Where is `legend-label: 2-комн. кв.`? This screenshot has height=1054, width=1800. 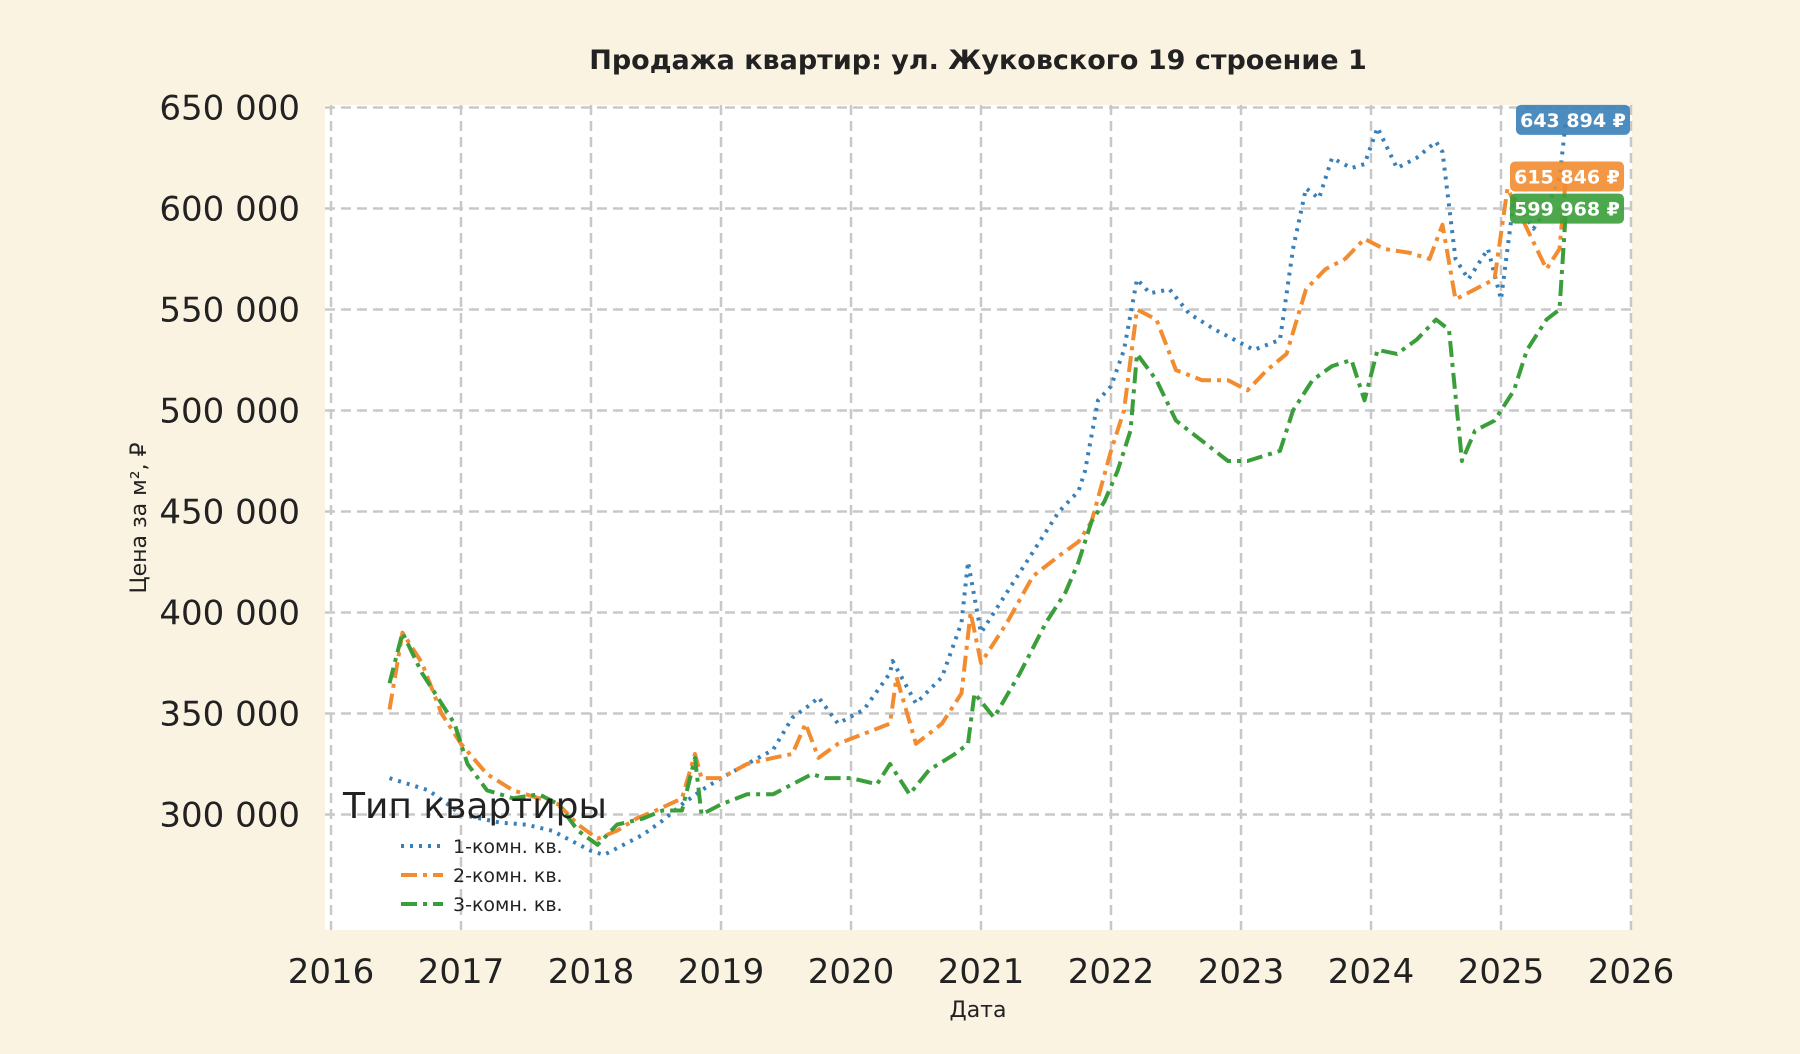
legend-label: 2-комн. кв. is located at coordinates (508, 876).